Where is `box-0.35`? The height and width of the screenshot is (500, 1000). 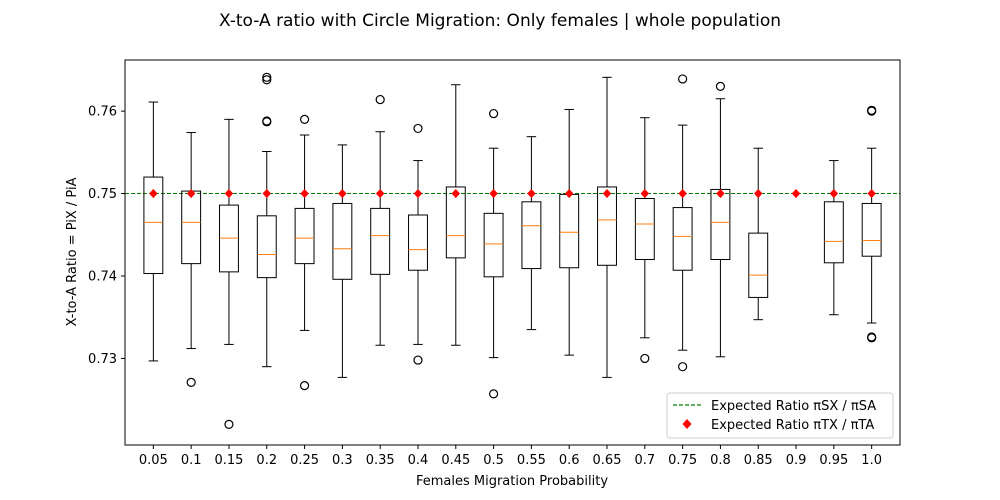 box-0.35 is located at coordinates (380, 220).